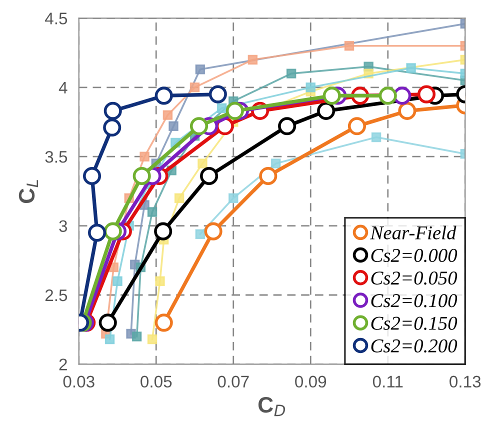 This screenshot has width=481, height=423. I want to click on x-tick-label: 0.11, so click(387, 382).